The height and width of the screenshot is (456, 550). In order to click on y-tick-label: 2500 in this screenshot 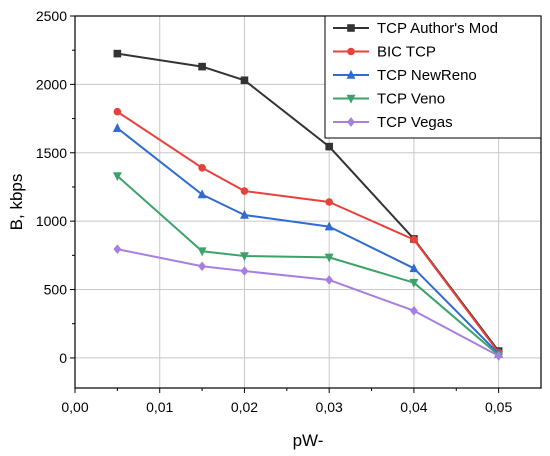, I will do `click(51, 16)`.